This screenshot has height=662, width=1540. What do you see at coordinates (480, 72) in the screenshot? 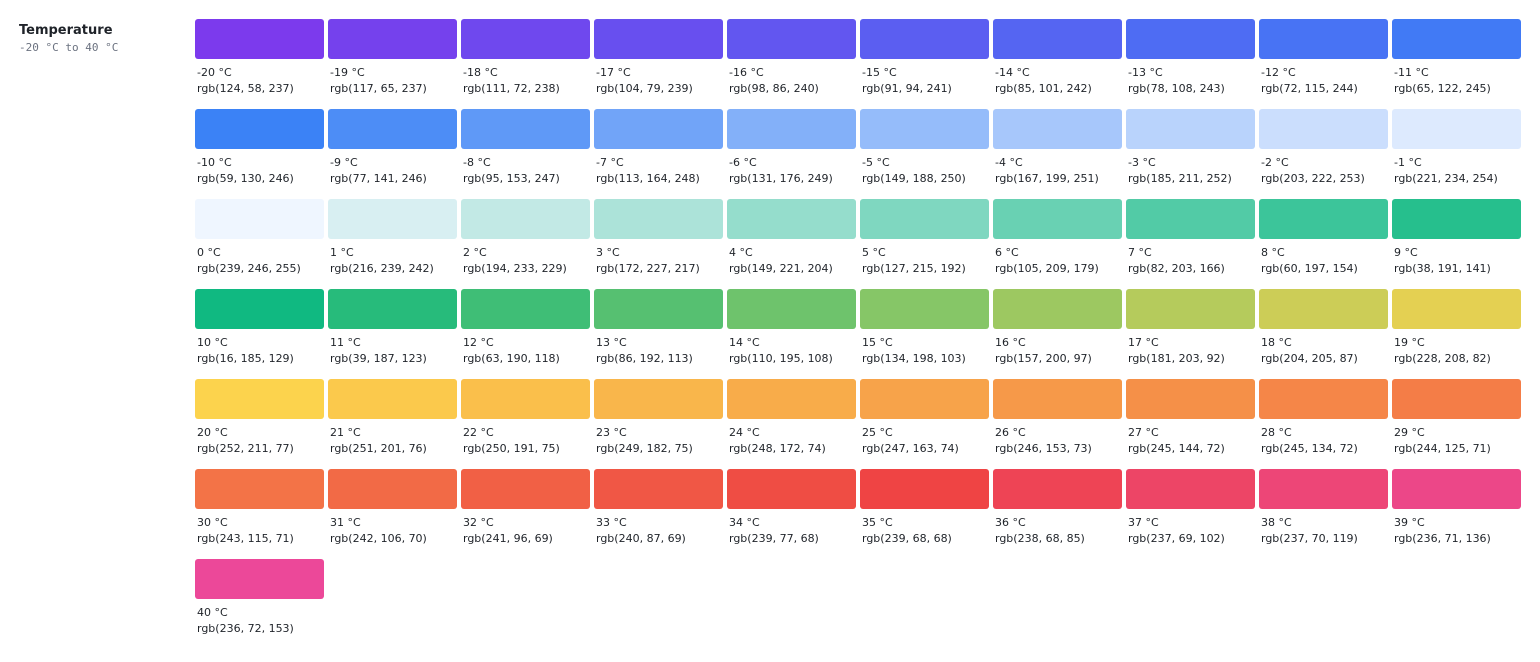
I see `swatch-temperature-label: -18 °C` at bounding box center [480, 72].